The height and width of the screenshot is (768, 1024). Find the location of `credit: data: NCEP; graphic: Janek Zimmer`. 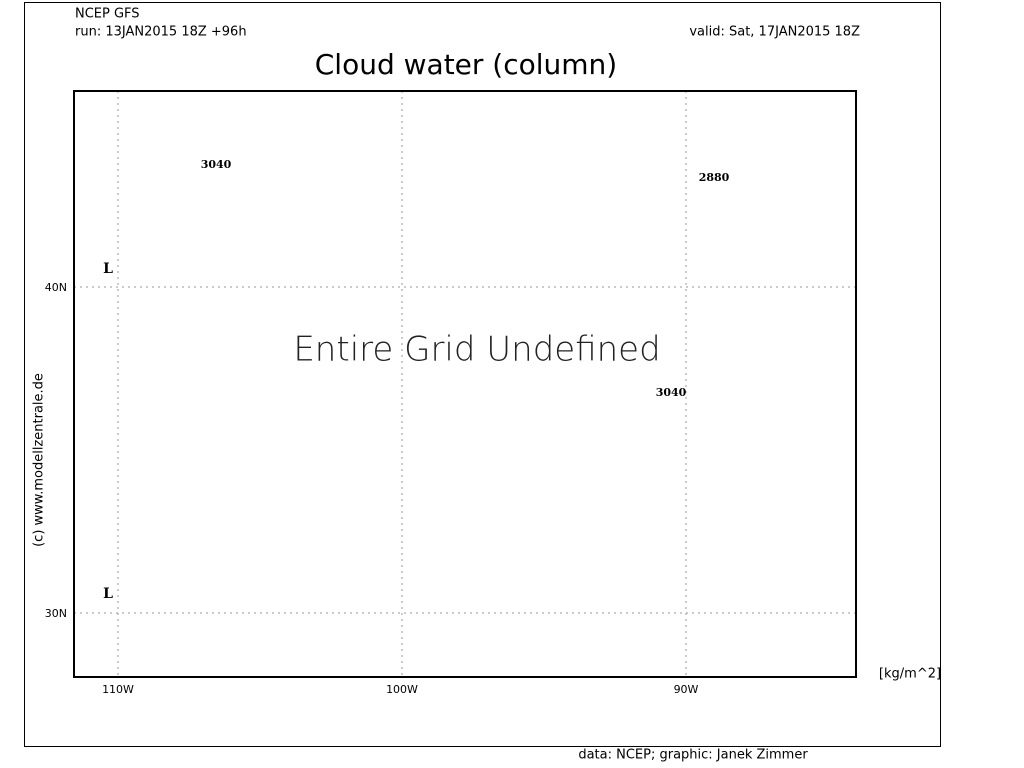

credit: data: NCEP; graphic: Janek Zimmer is located at coordinates (693, 755).